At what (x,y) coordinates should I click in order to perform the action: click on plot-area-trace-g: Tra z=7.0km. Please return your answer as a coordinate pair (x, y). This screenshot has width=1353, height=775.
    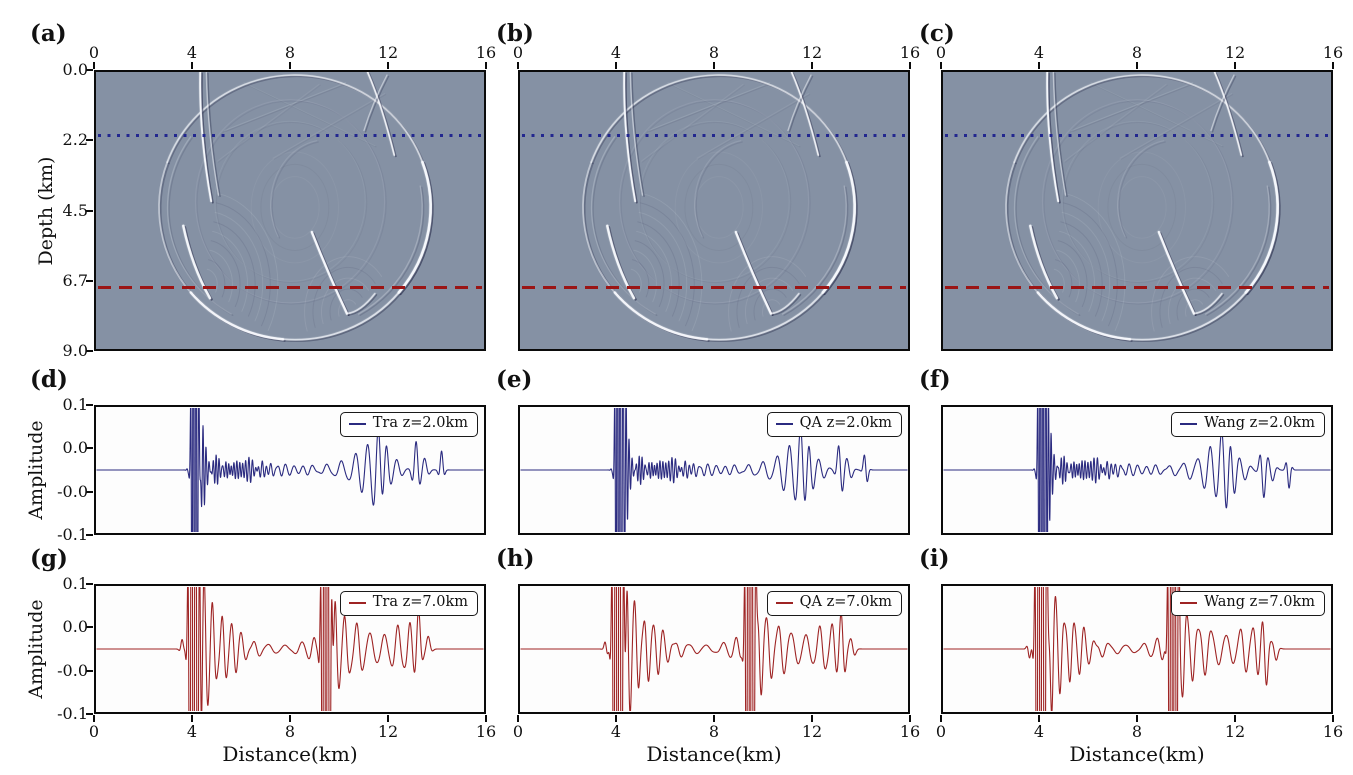
    Looking at the image, I should click on (290, 649).